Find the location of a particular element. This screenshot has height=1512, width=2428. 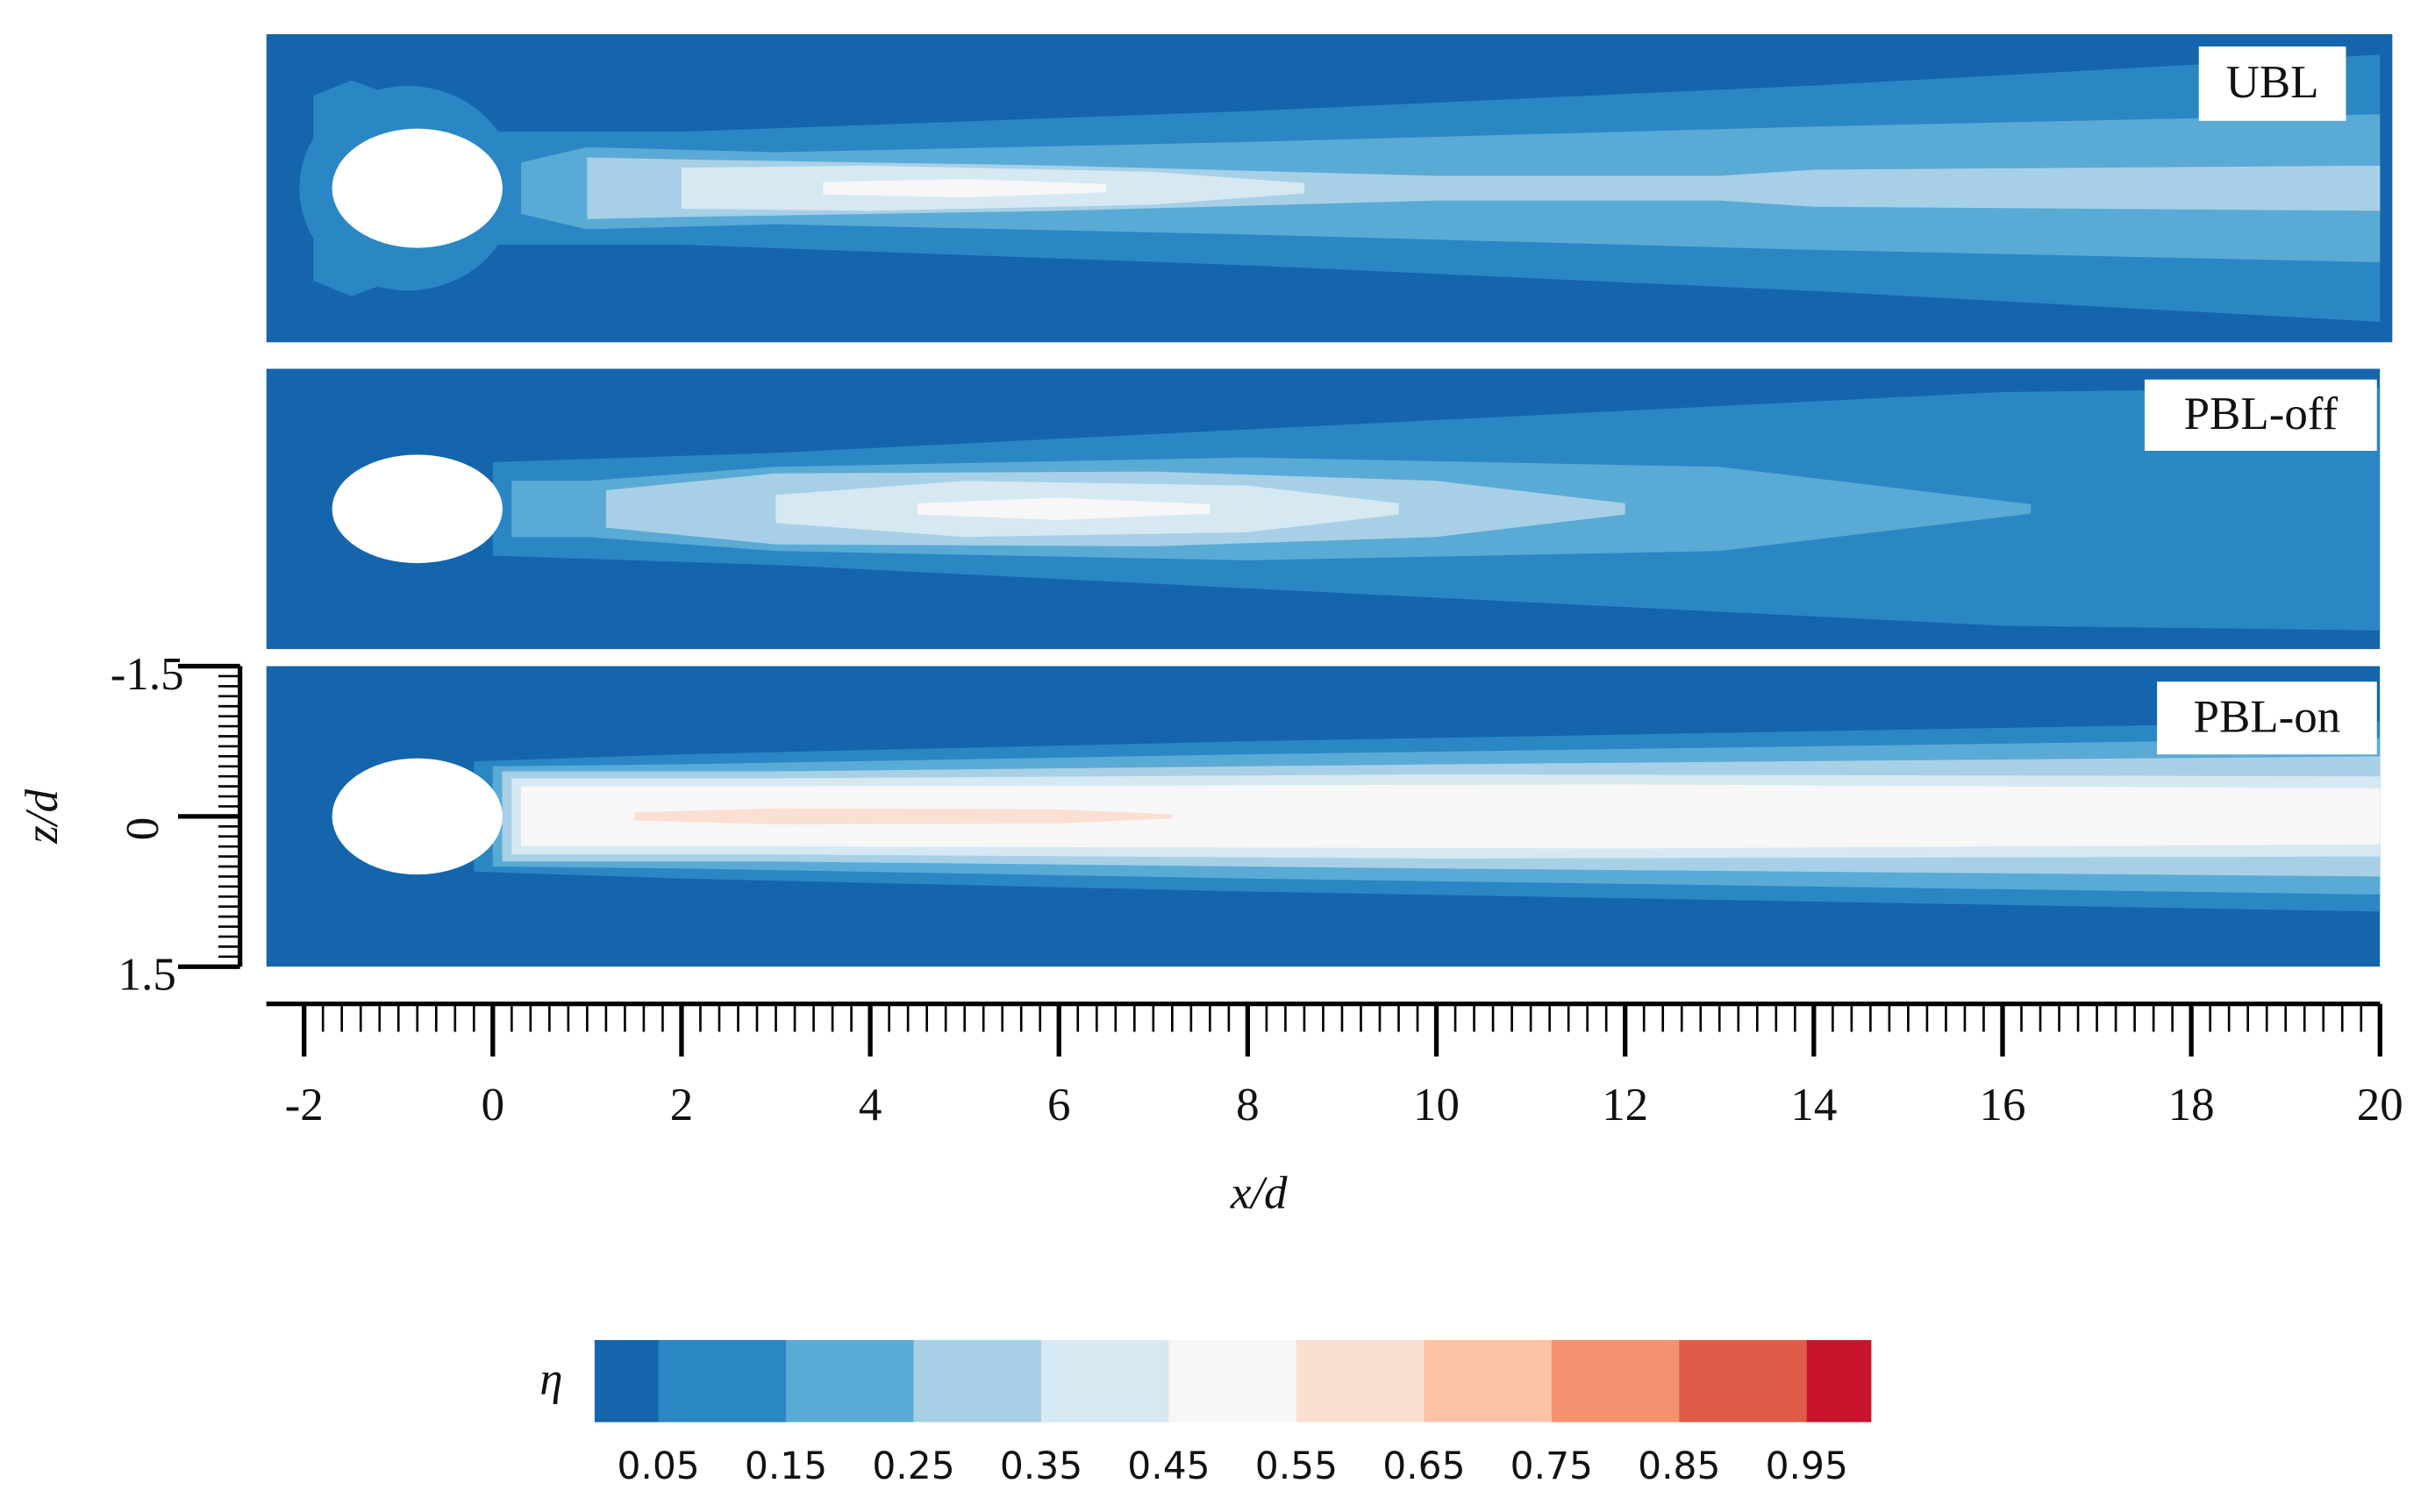

colorbar-tick-label: 0.05 is located at coordinates (658, 1465).